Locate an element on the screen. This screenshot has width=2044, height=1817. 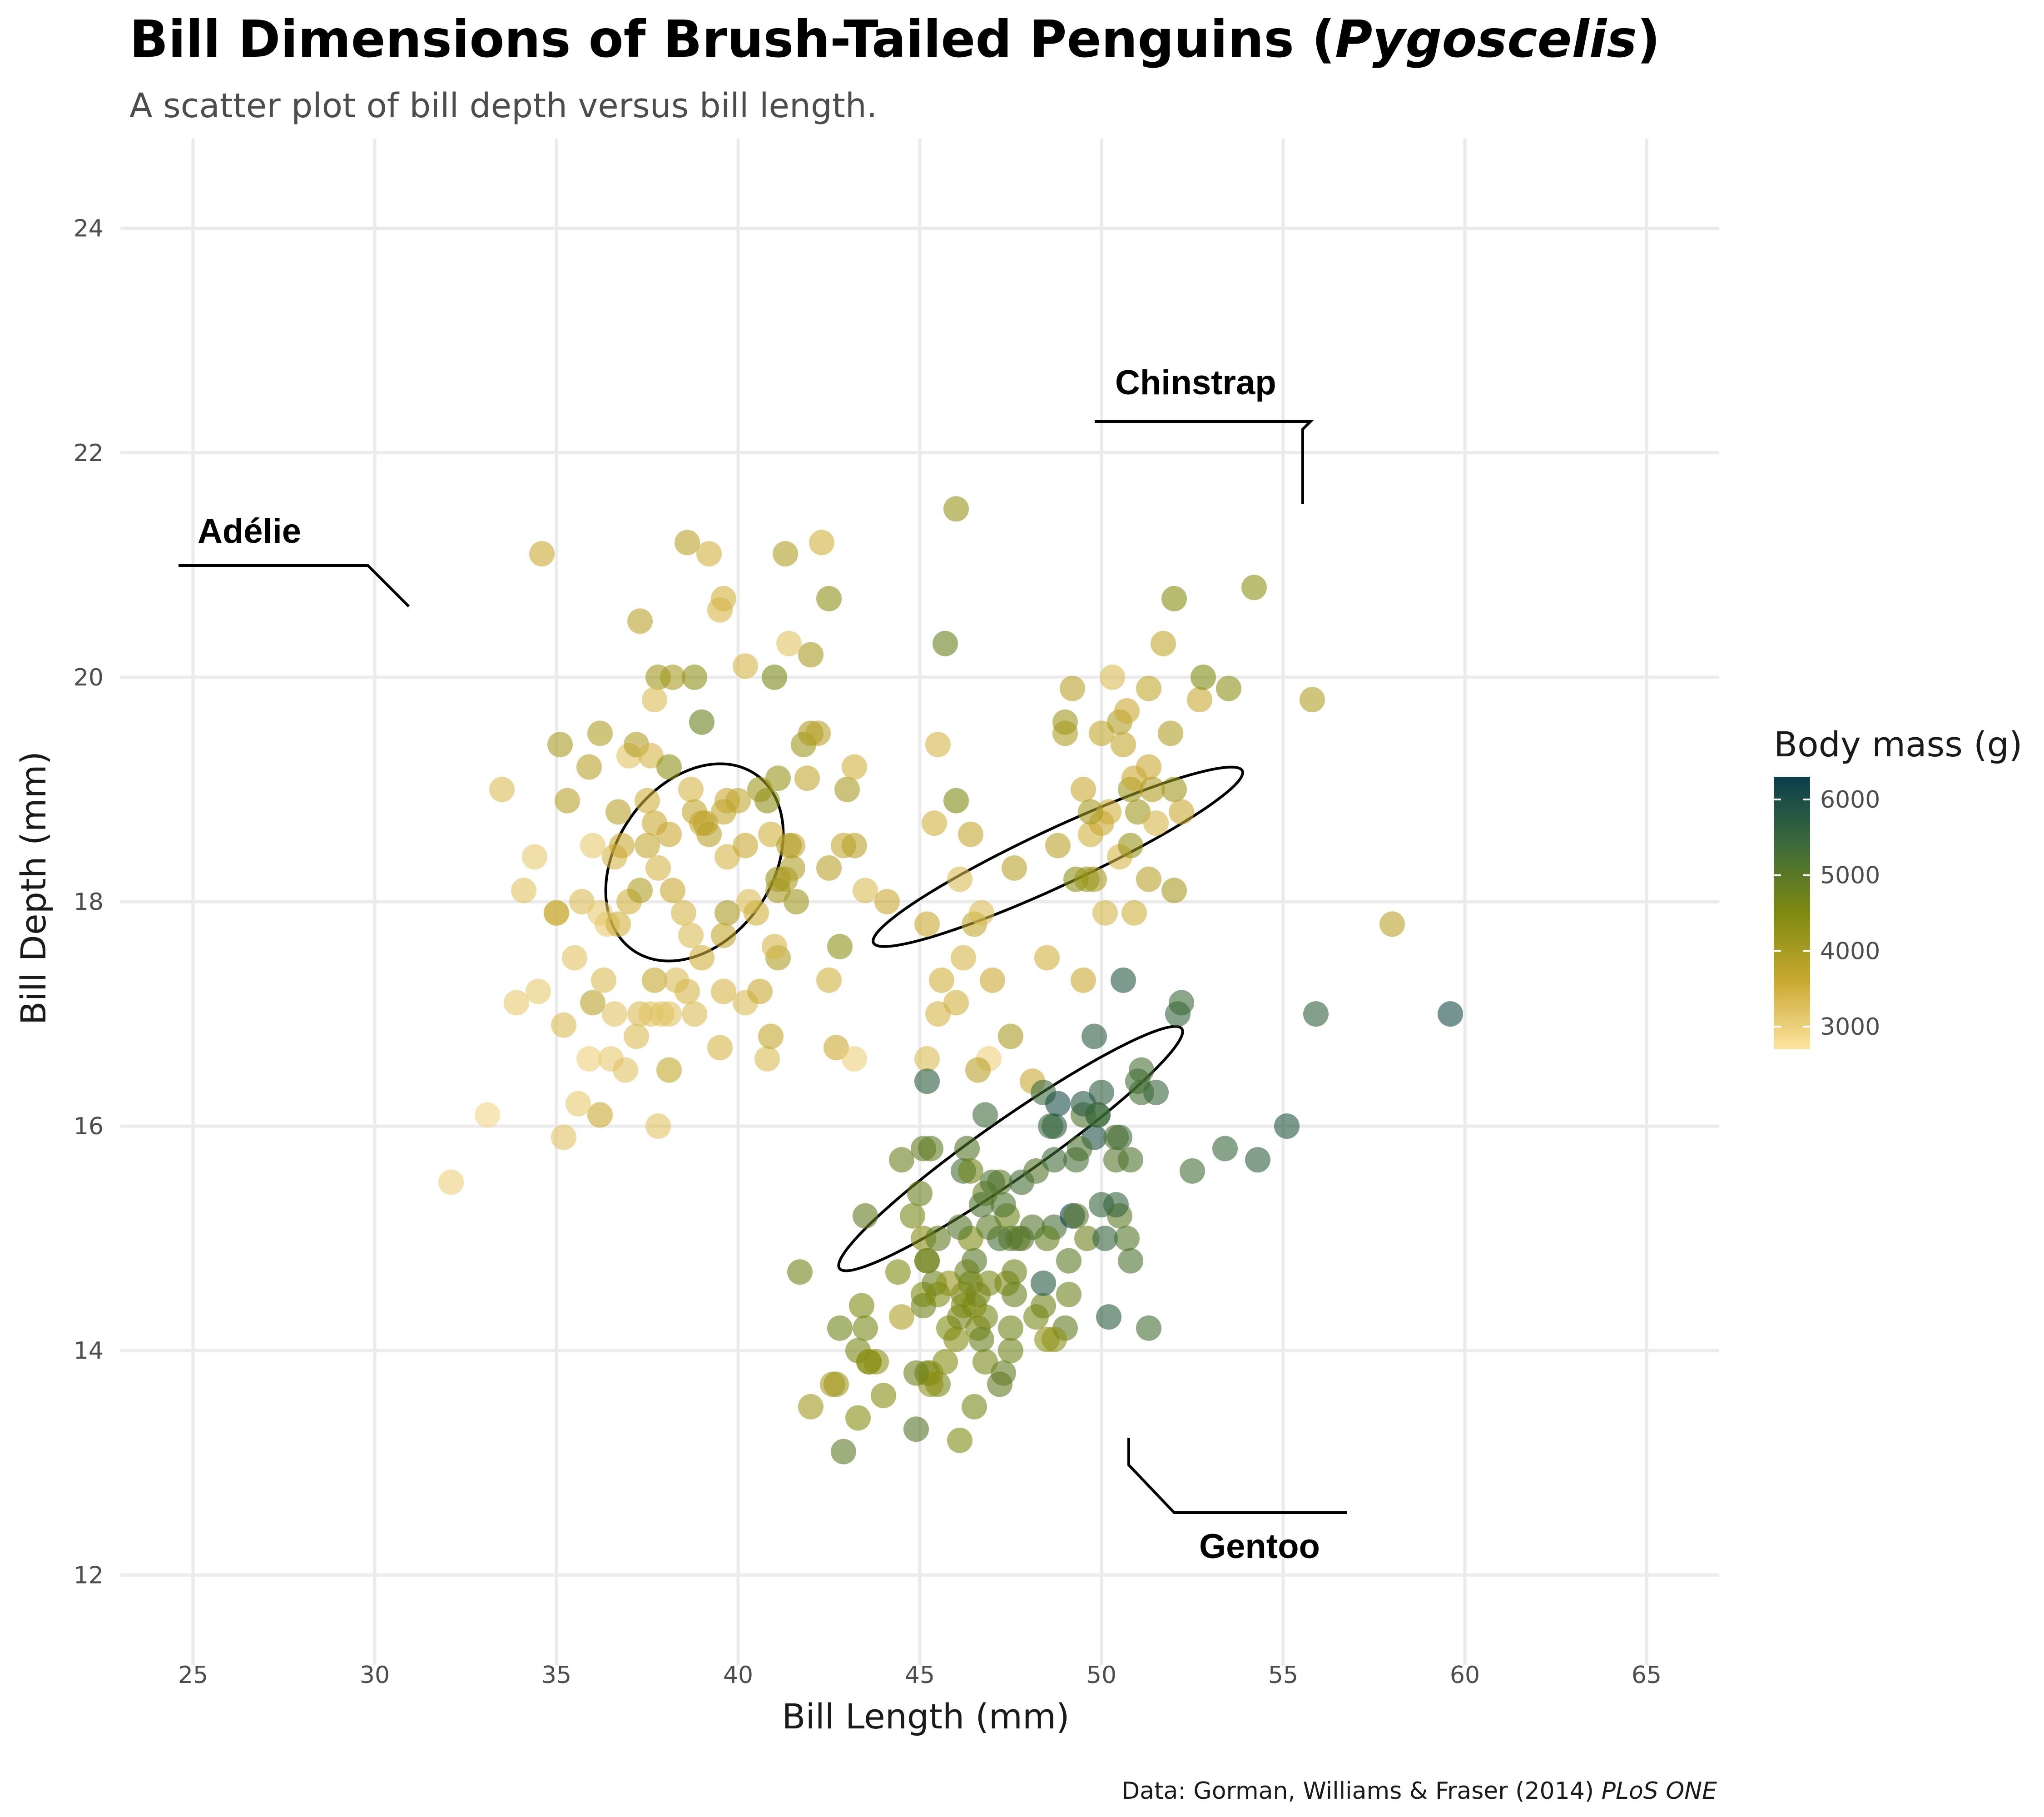
legend-ticks: 3000 4000 5000 6000 is located at coordinates (1827, 913).